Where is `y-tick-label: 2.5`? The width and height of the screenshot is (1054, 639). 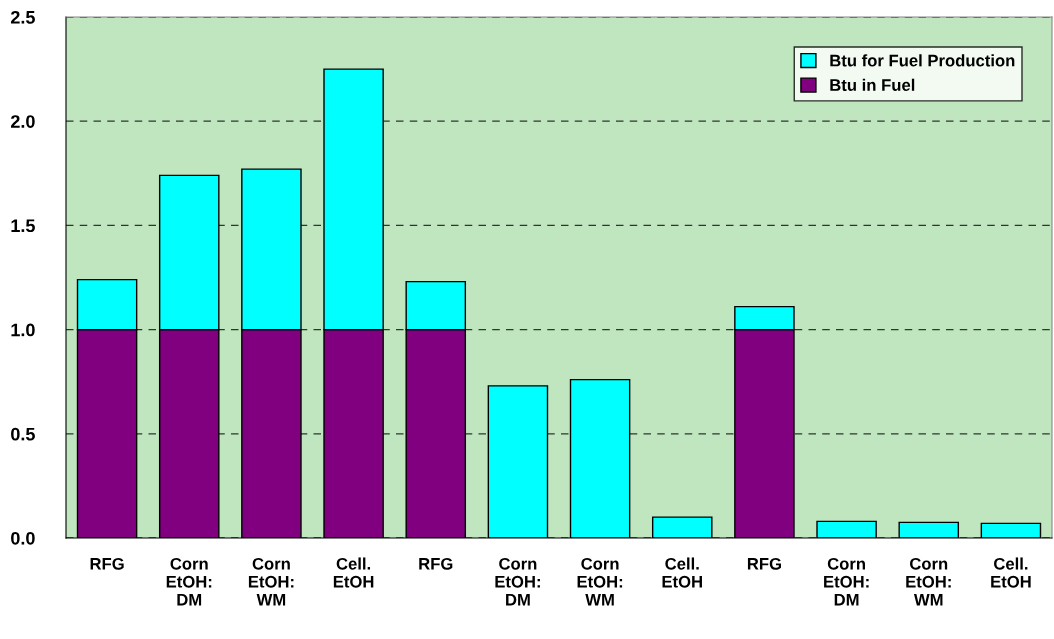
y-tick-label: 2.5 is located at coordinates (22, 17).